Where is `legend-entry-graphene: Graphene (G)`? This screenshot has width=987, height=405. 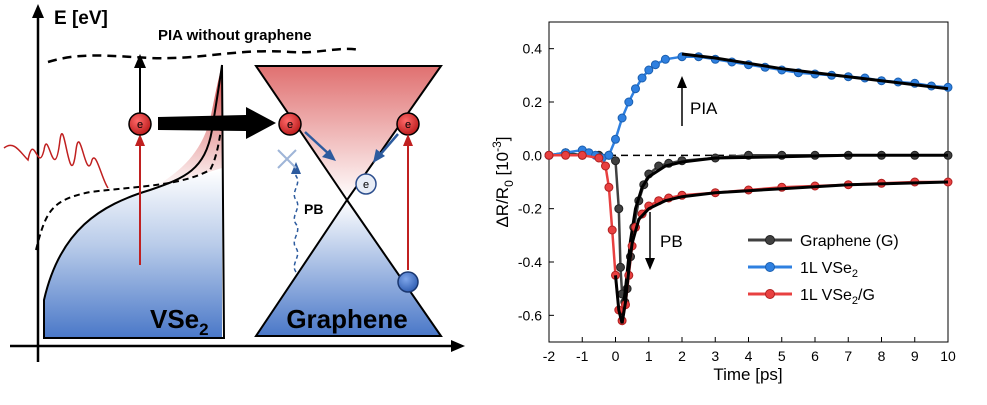
legend-entry-graphene: Graphene (G) is located at coordinates (823, 241).